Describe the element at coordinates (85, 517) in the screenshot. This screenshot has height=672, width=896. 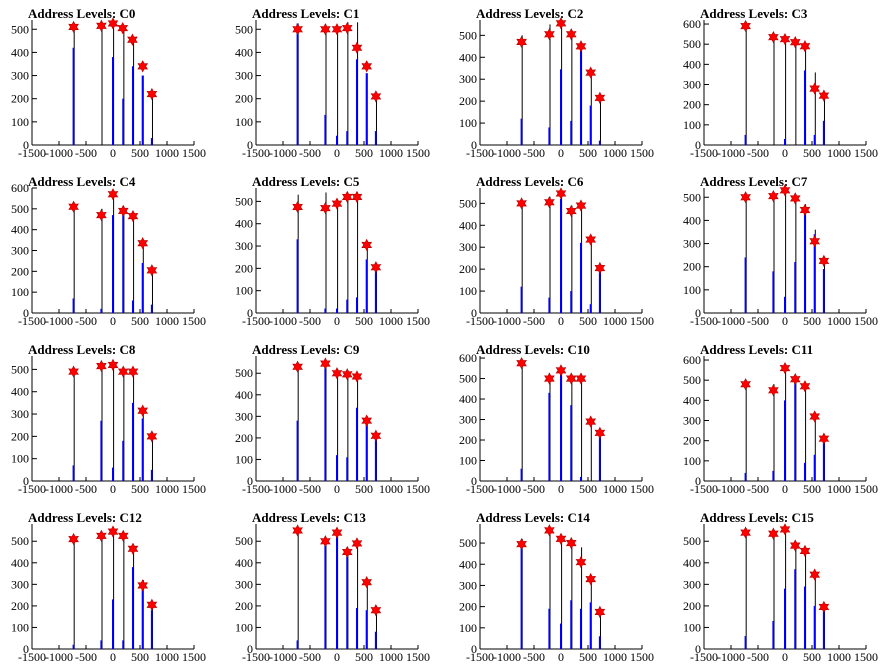
I see `chart-title: Address Levels: C12` at that location.